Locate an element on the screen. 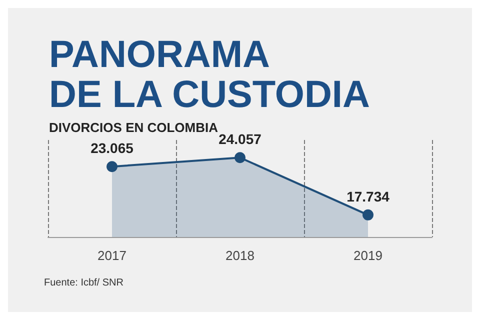 This screenshot has height=320, width=480. data-label: 23.065 is located at coordinates (112, 148).